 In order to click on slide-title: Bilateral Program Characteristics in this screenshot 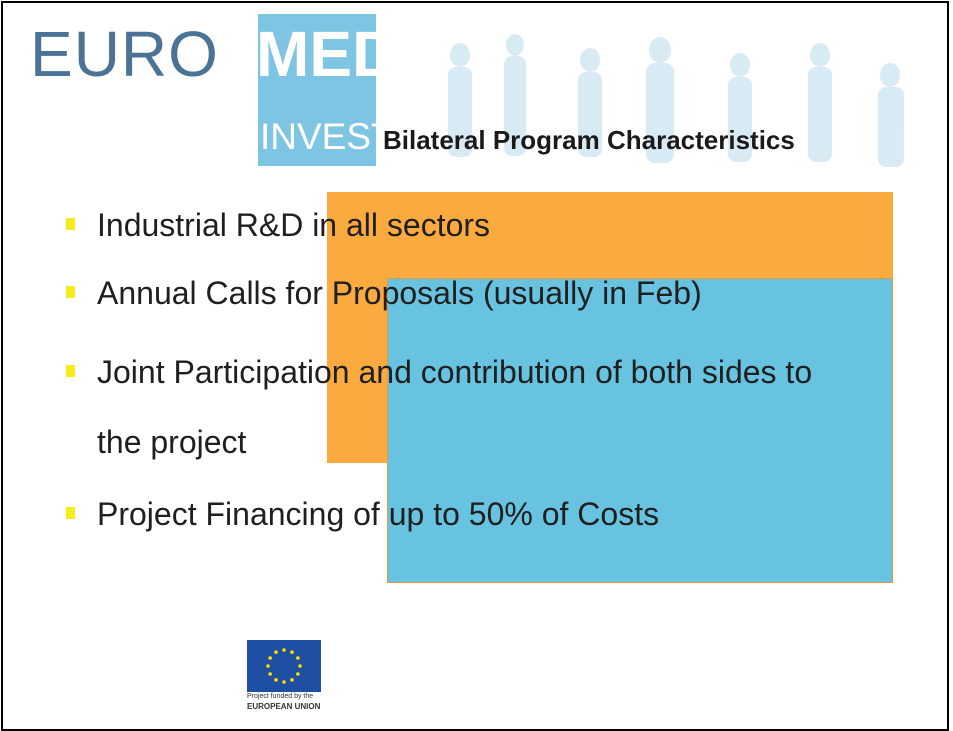, I will do `click(589, 140)`.